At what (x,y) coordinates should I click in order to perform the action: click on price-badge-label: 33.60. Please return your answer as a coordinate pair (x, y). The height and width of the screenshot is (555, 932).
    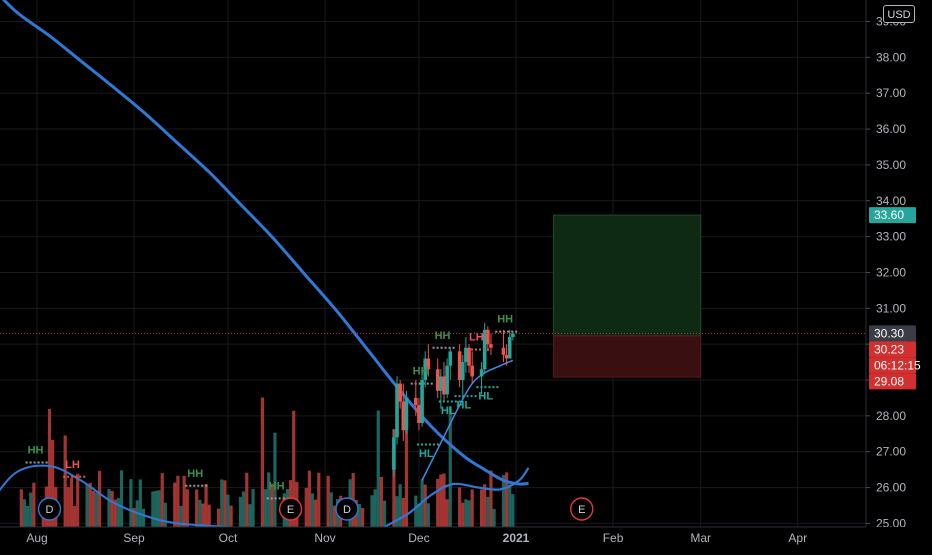
    Looking at the image, I should click on (889, 215).